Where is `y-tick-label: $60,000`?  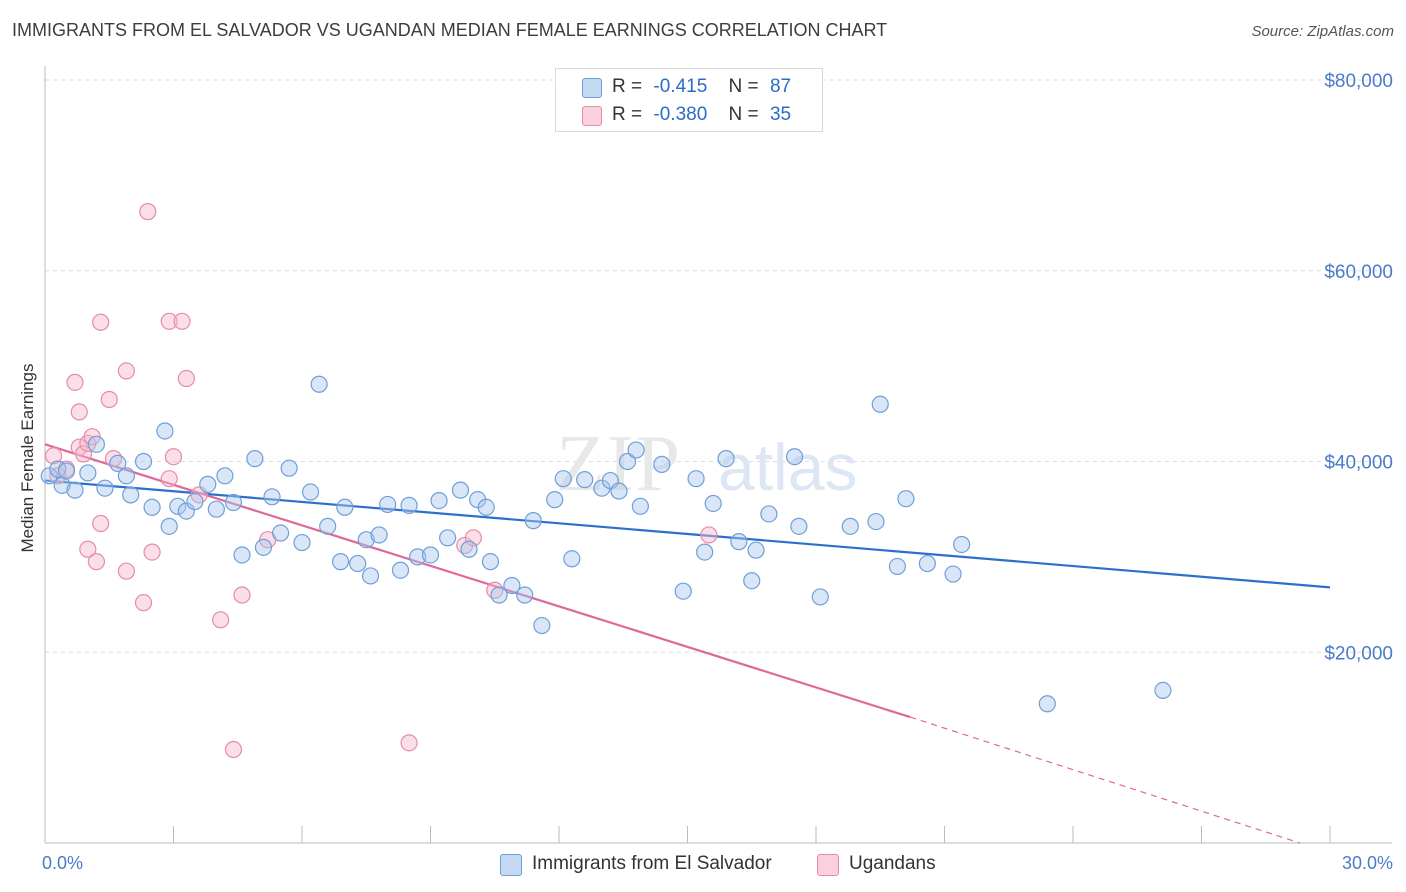
y-tick-label: $60,000 is located at coordinates (1358, 272).